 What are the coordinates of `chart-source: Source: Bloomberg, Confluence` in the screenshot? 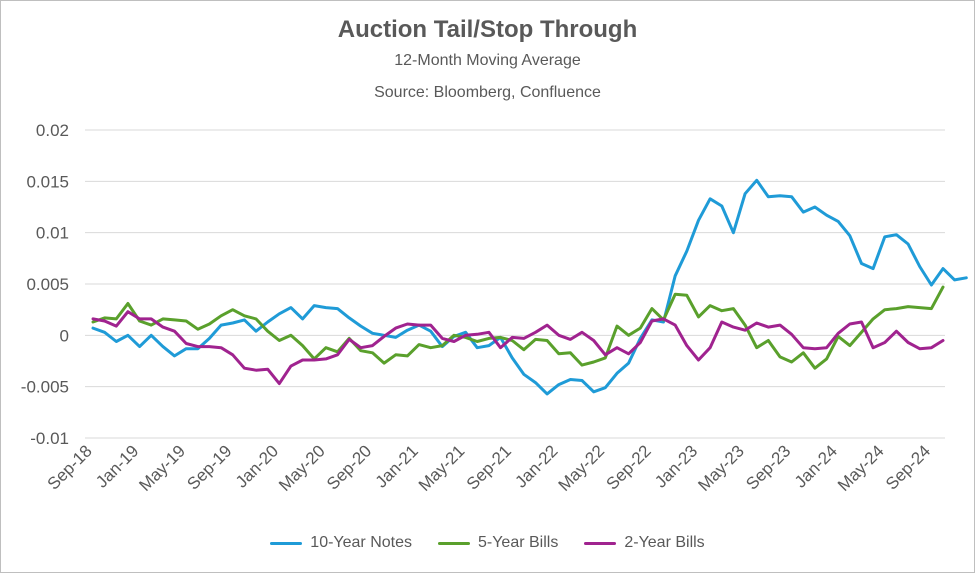 It's located at (487, 92).